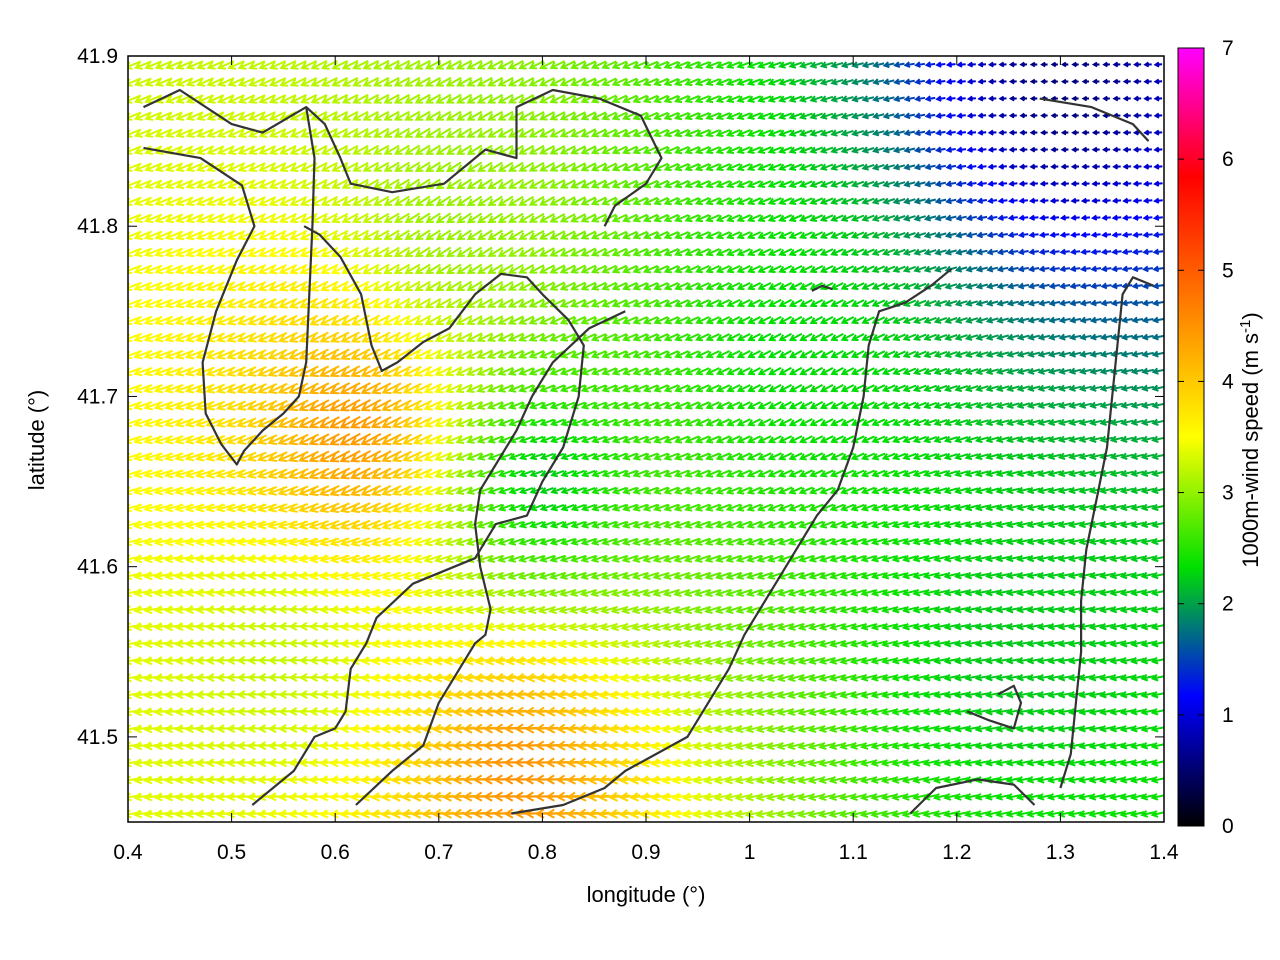 Image resolution: width=1280 pixels, height=960 pixels. I want to click on colorbar-unit-prefix: (m s, so click(1250, 354).